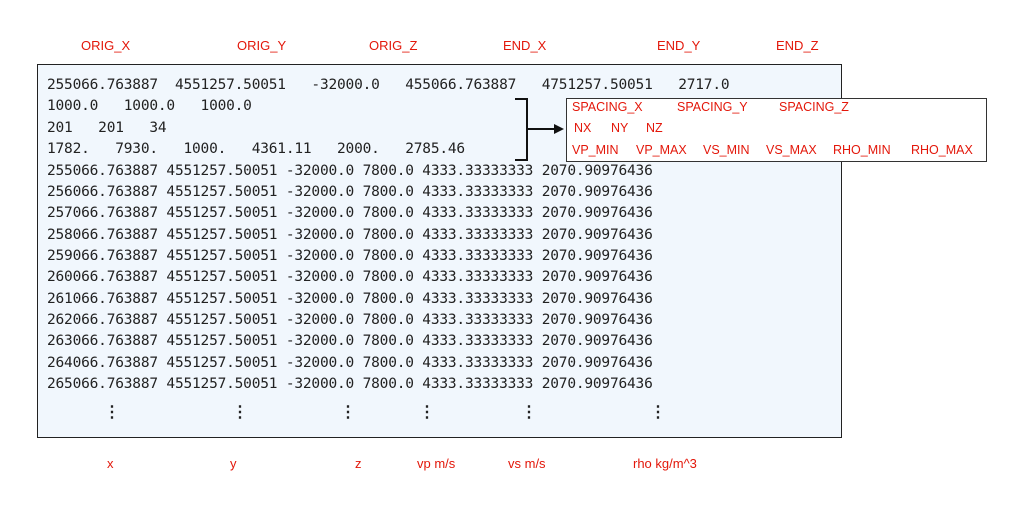  What do you see at coordinates (797, 45) in the screenshot?
I see `label-end-z: END_Z` at bounding box center [797, 45].